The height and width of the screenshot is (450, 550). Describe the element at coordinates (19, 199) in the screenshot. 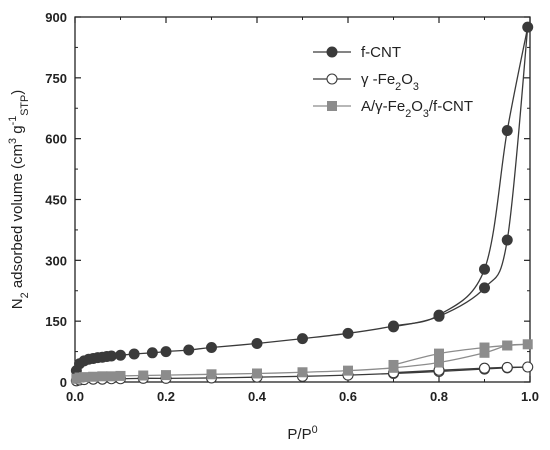

I see `y-axis-title: N2 adsorbed volume (cm3 g-1STP)` at that location.